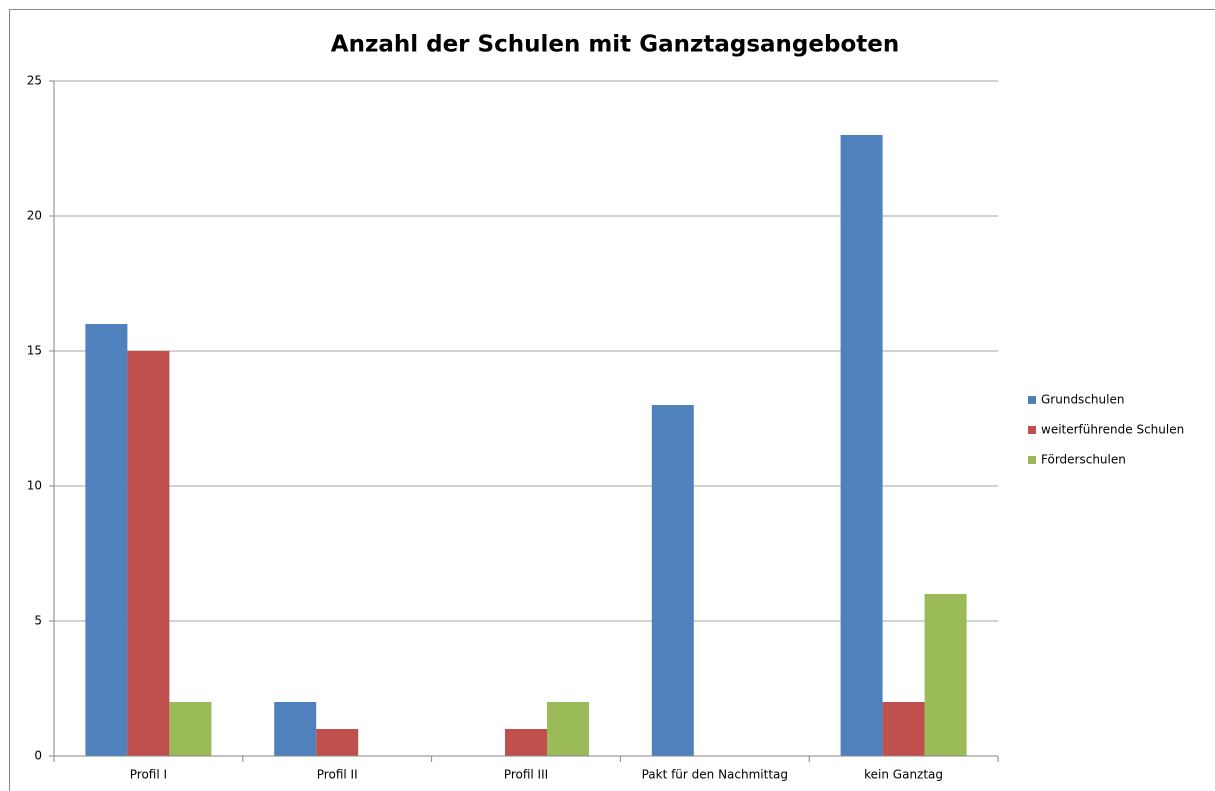 The width and height of the screenshot is (1215, 791). What do you see at coordinates (148, 775) in the screenshot?
I see `x-tick-label: Profil I` at bounding box center [148, 775].